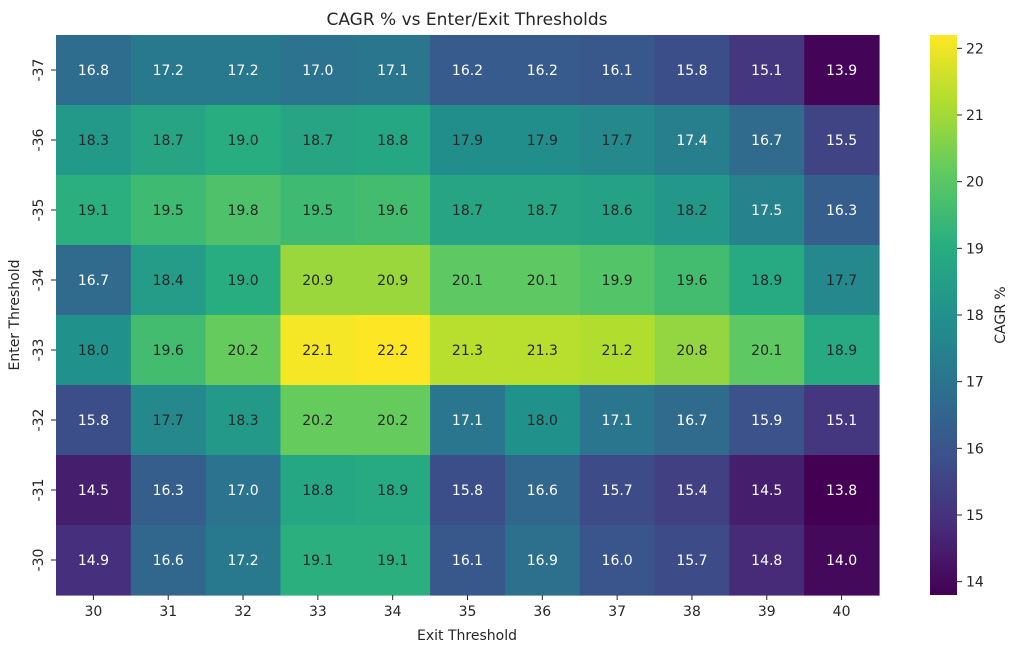  Describe the element at coordinates (393, 612) in the screenshot. I see `x-tick-label: 34` at that location.